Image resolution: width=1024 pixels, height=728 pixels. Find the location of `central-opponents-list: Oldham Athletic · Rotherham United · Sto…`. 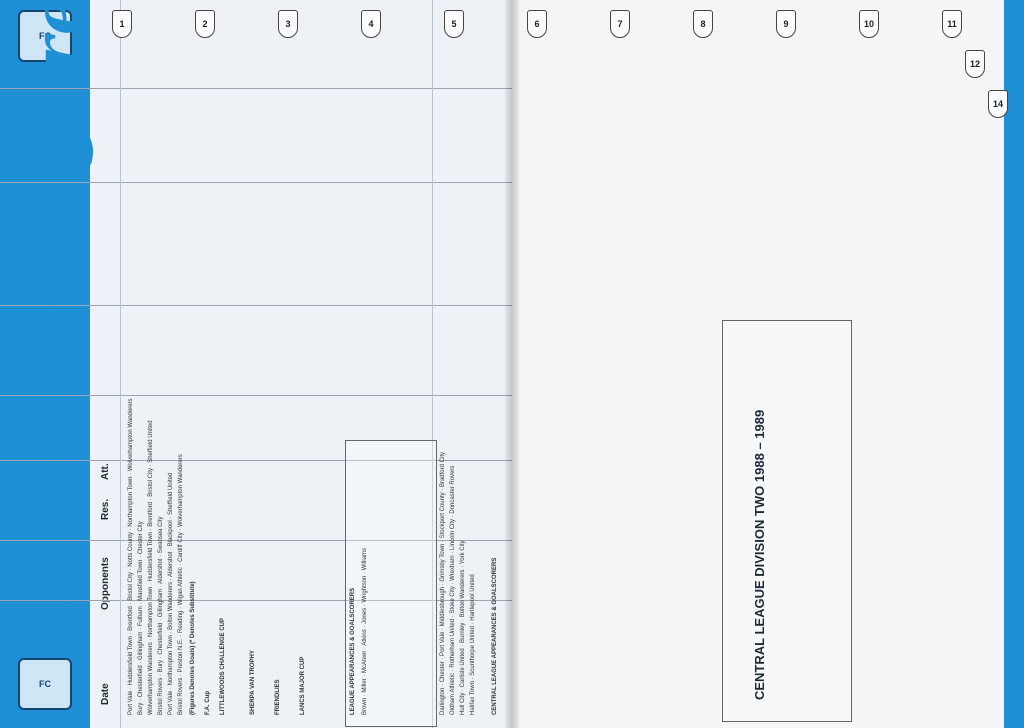

central-opponents-list: Oldham Athletic · Rotherham United · Sto… is located at coordinates (453, 590).